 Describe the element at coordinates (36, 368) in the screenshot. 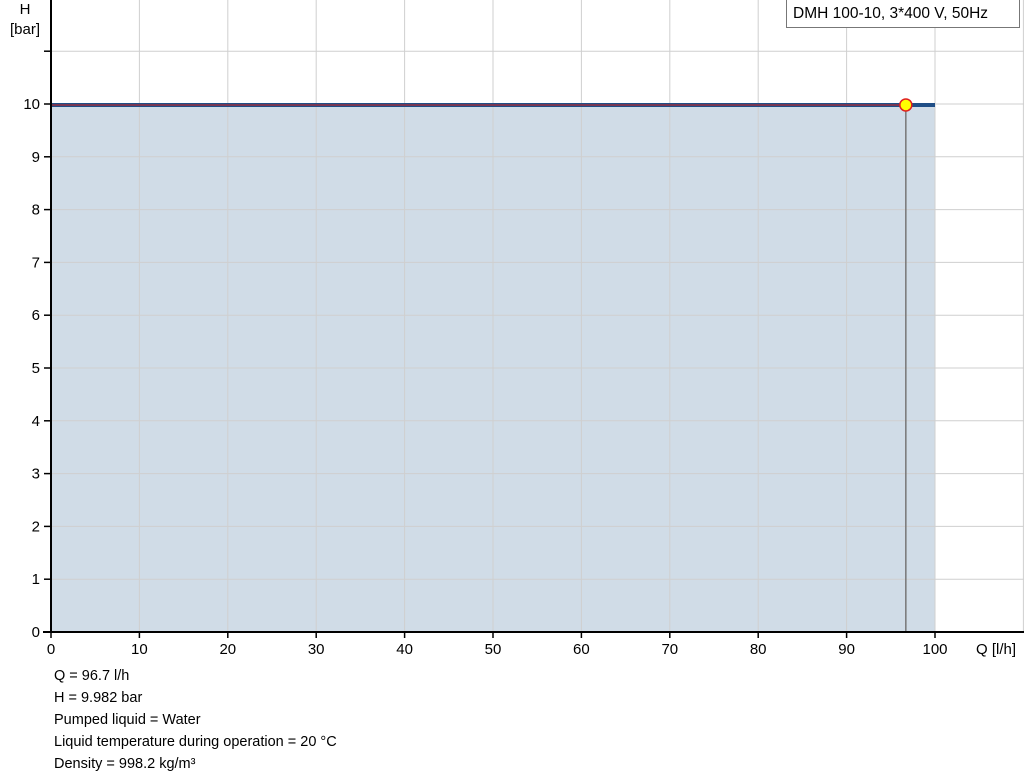

I see `y-tick-label: 5` at that location.